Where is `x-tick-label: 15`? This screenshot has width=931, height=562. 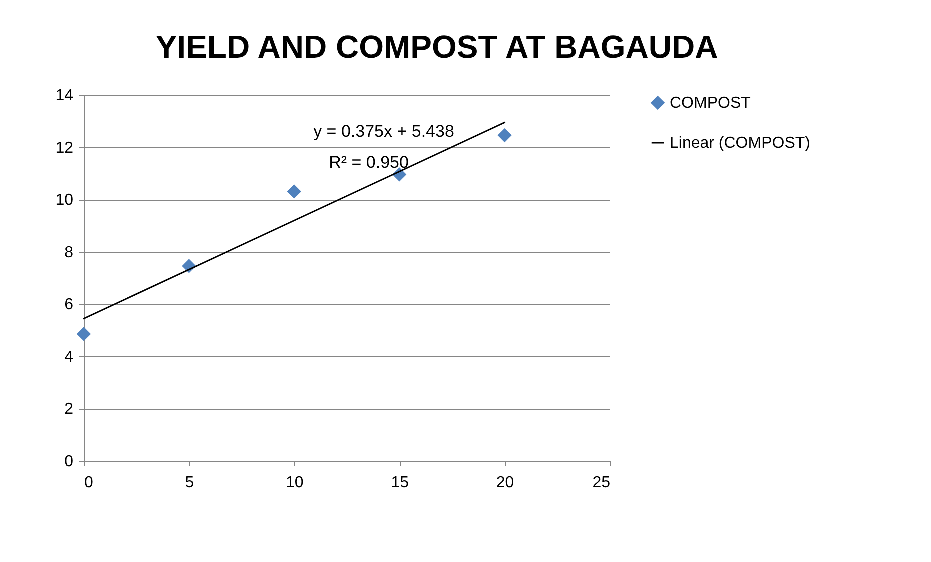 x-tick-label: 15 is located at coordinates (400, 483).